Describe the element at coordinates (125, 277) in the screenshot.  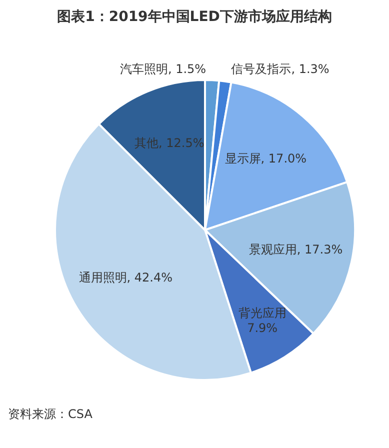
I see `slice-label: 通用照明, 42.4%` at that location.